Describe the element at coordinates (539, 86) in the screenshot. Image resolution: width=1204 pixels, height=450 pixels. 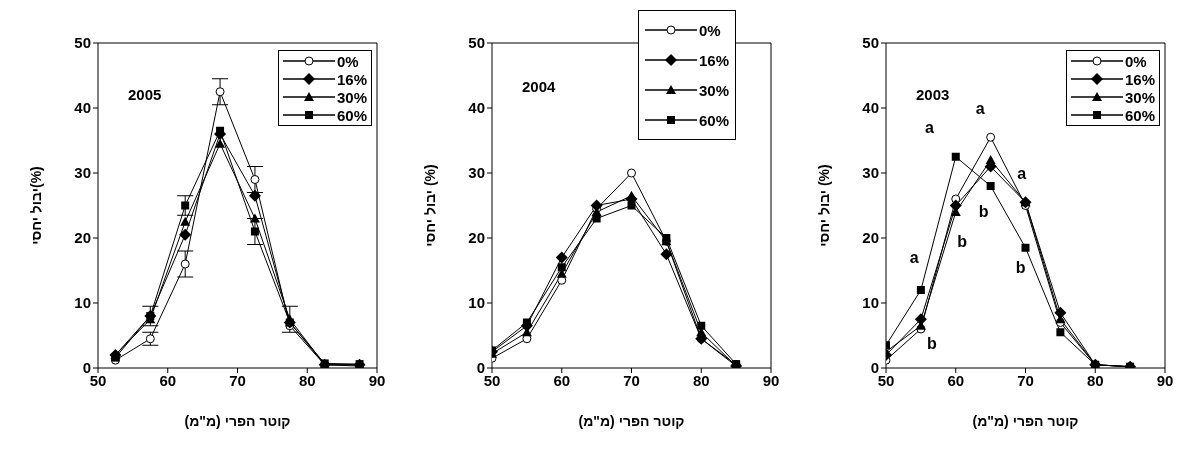
I see `text: 2004` at that location.